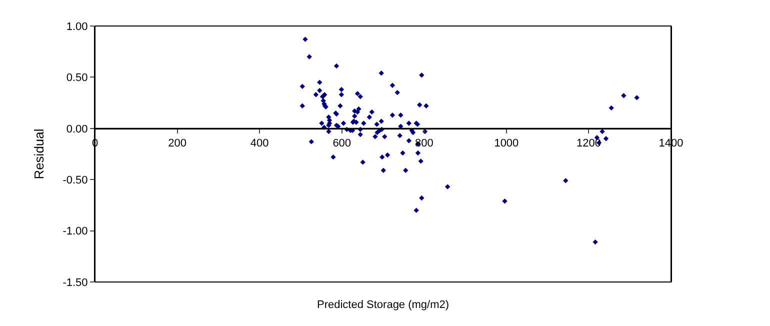 This screenshot has height=326, width=770. What do you see at coordinates (424, 144) in the screenshot?
I see `x-tick-label: 800` at bounding box center [424, 144].